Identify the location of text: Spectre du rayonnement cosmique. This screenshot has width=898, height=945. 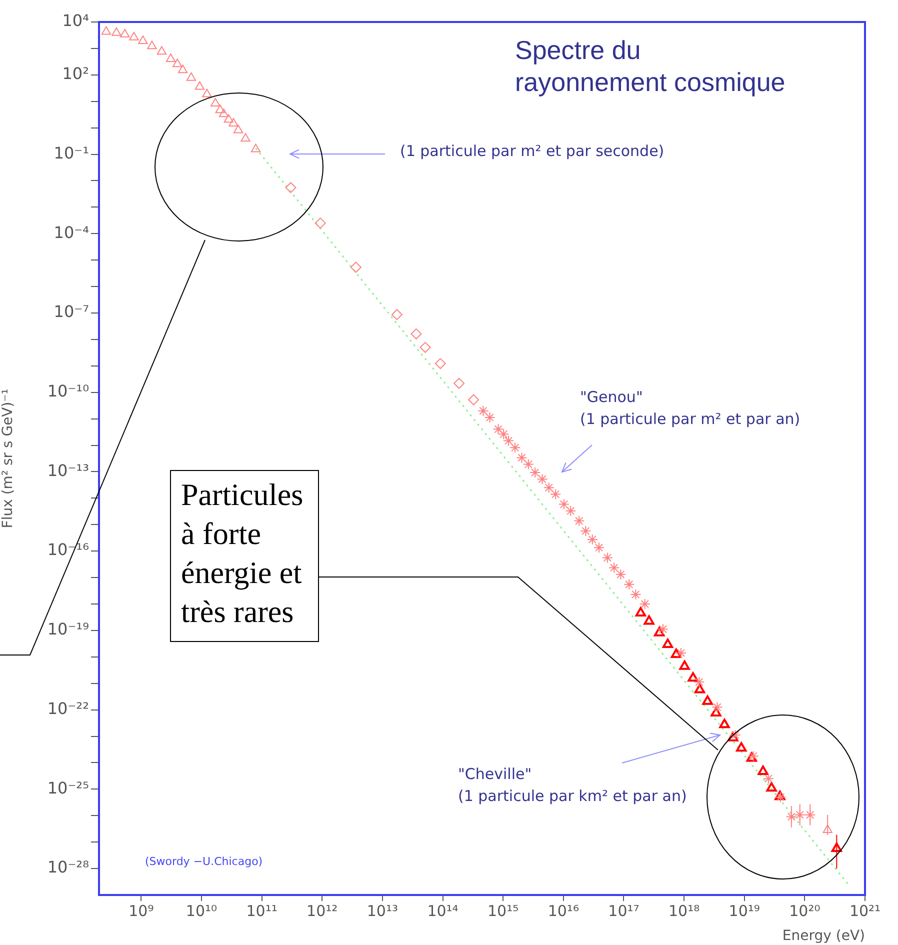
(650, 66).